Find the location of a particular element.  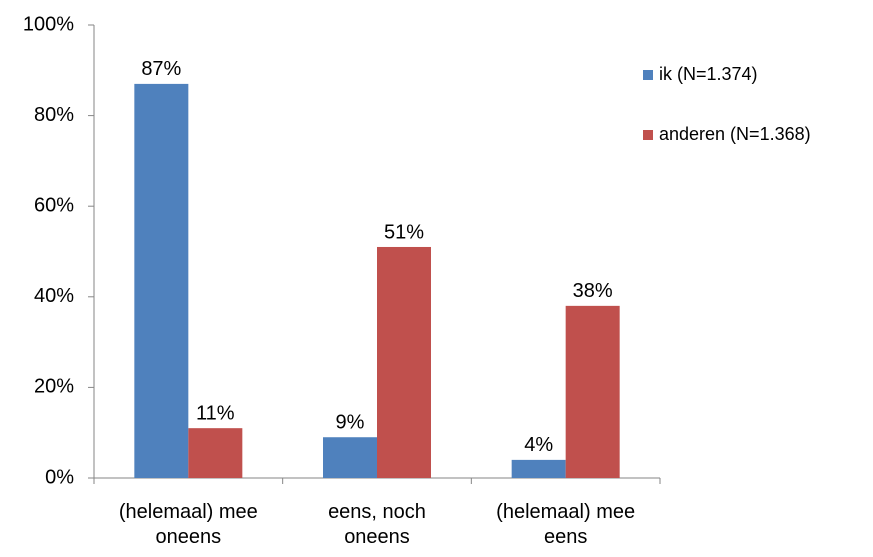

y-tick-label: 0% is located at coordinates (59, 477).